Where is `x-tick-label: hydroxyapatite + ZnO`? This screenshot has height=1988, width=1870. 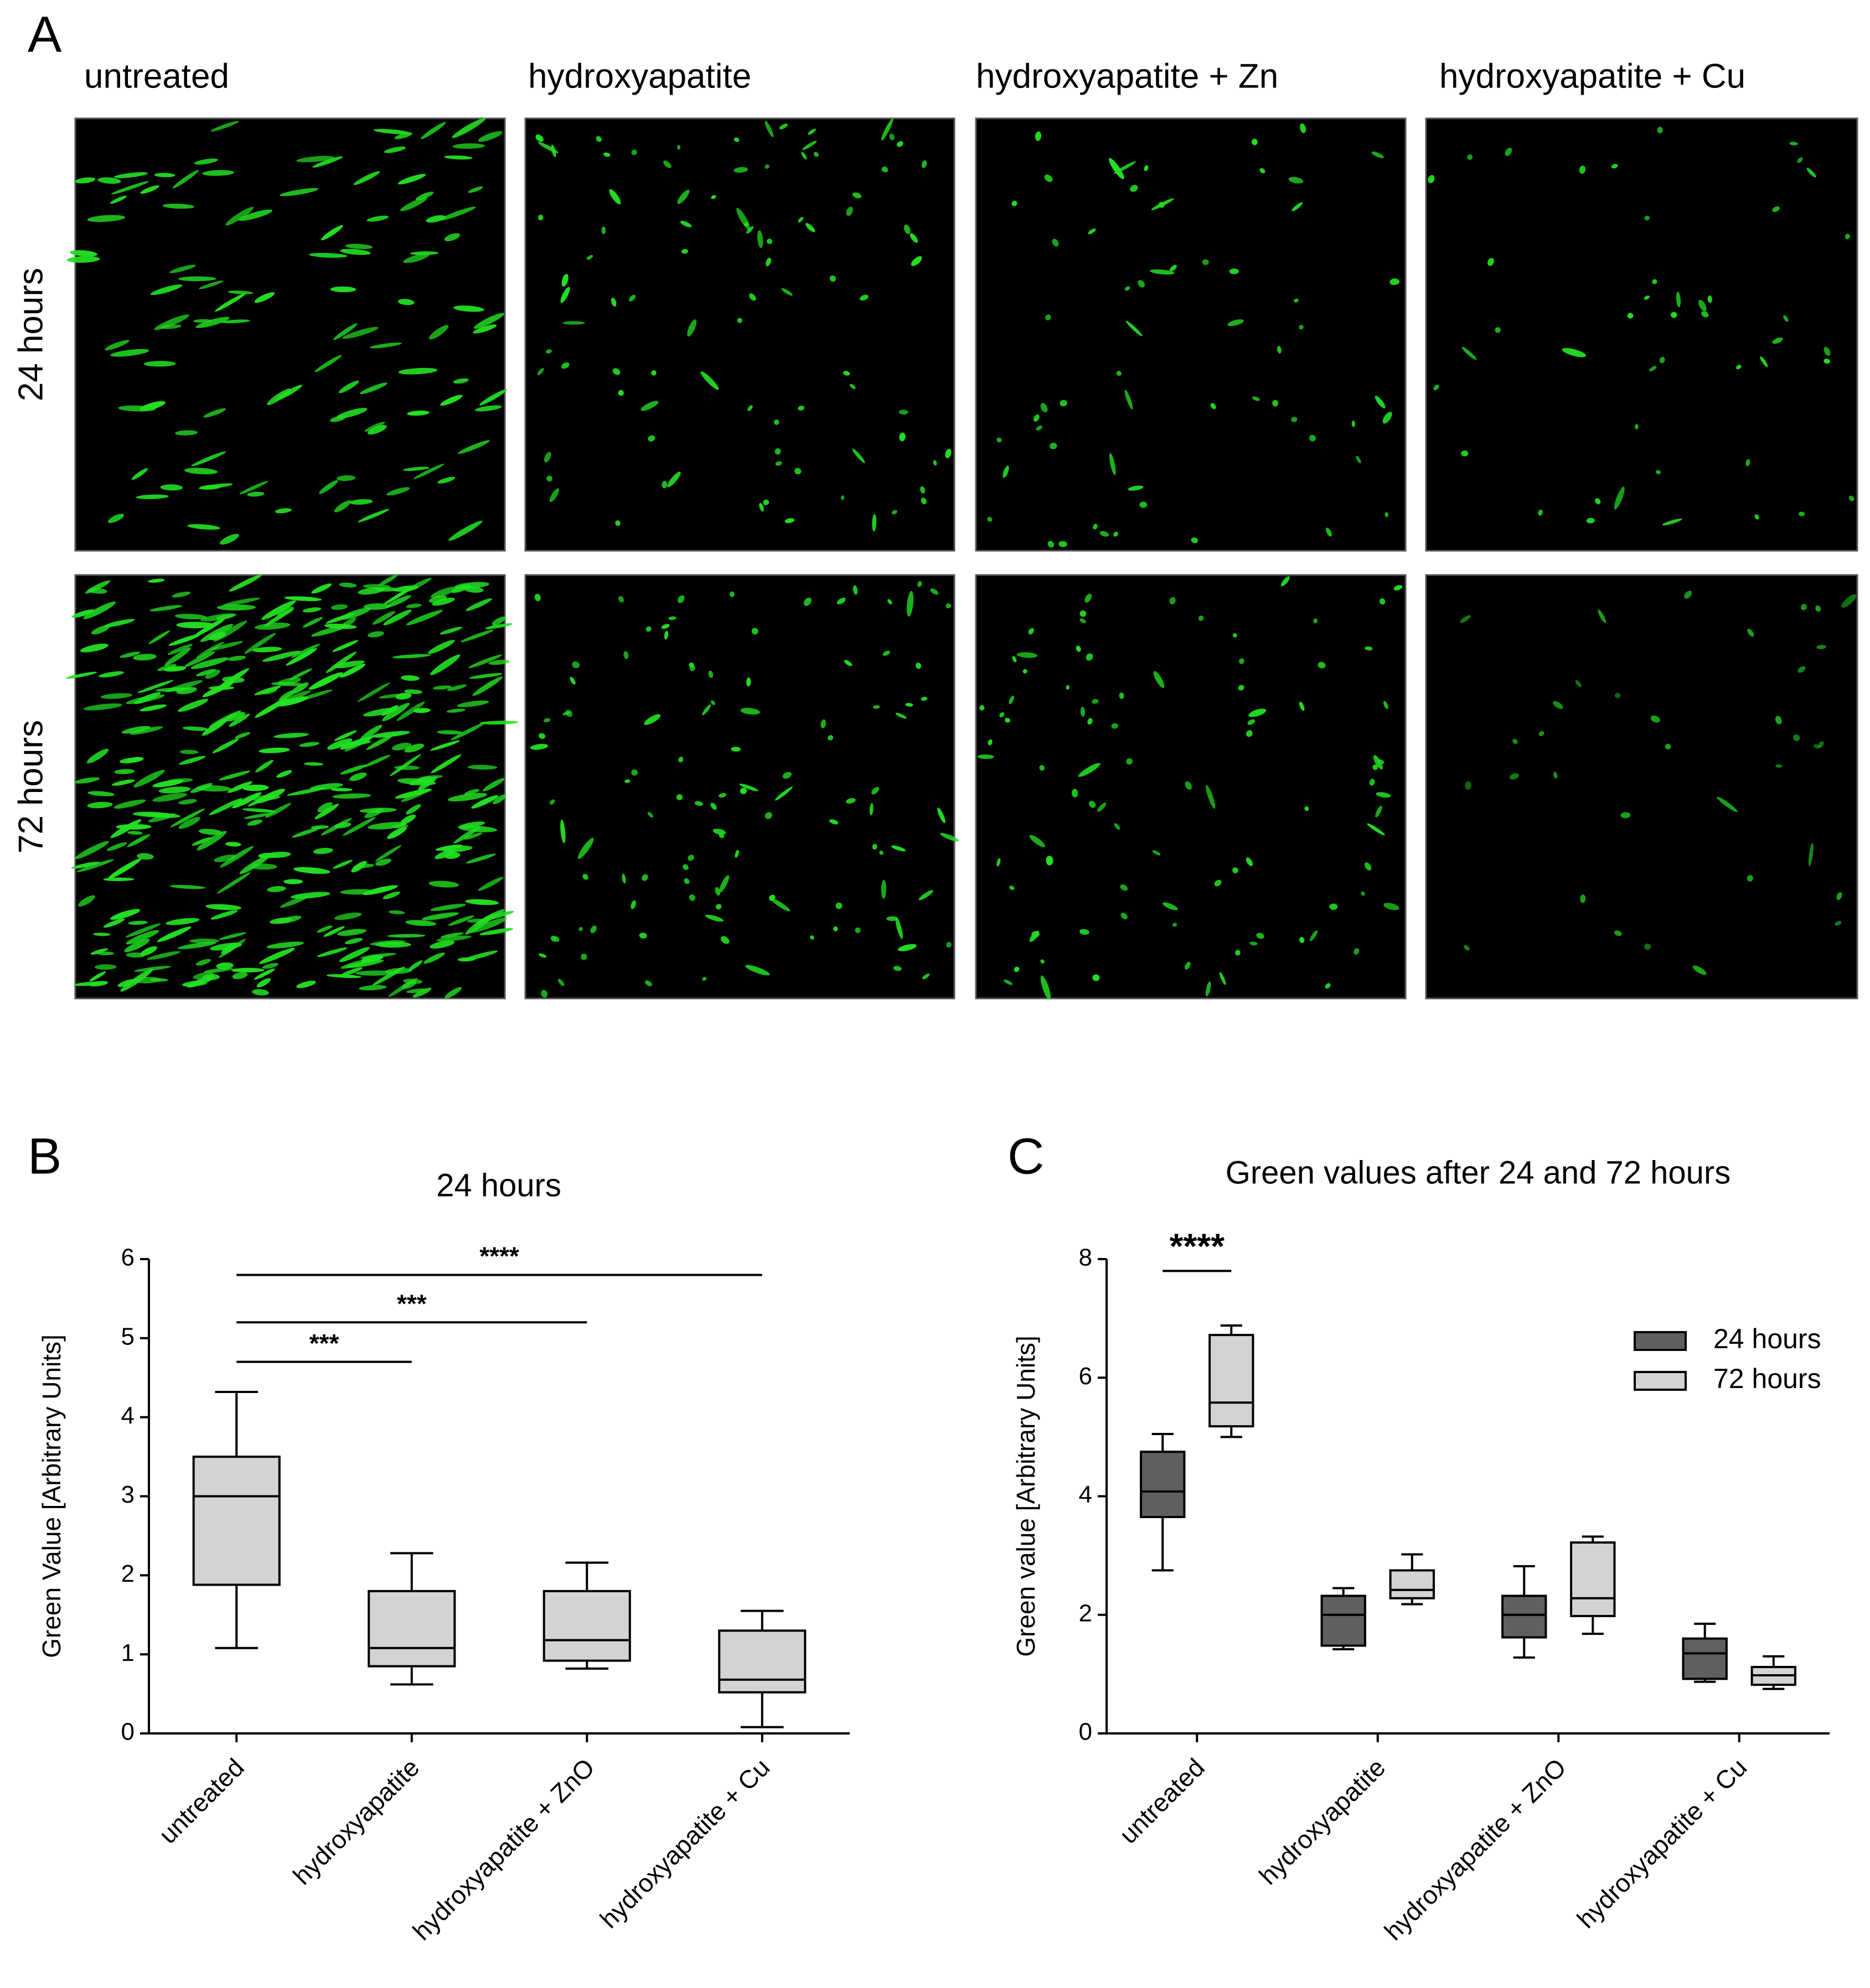
x-tick-label: hydroxyapatite + ZnO is located at coordinates (503, 1850).